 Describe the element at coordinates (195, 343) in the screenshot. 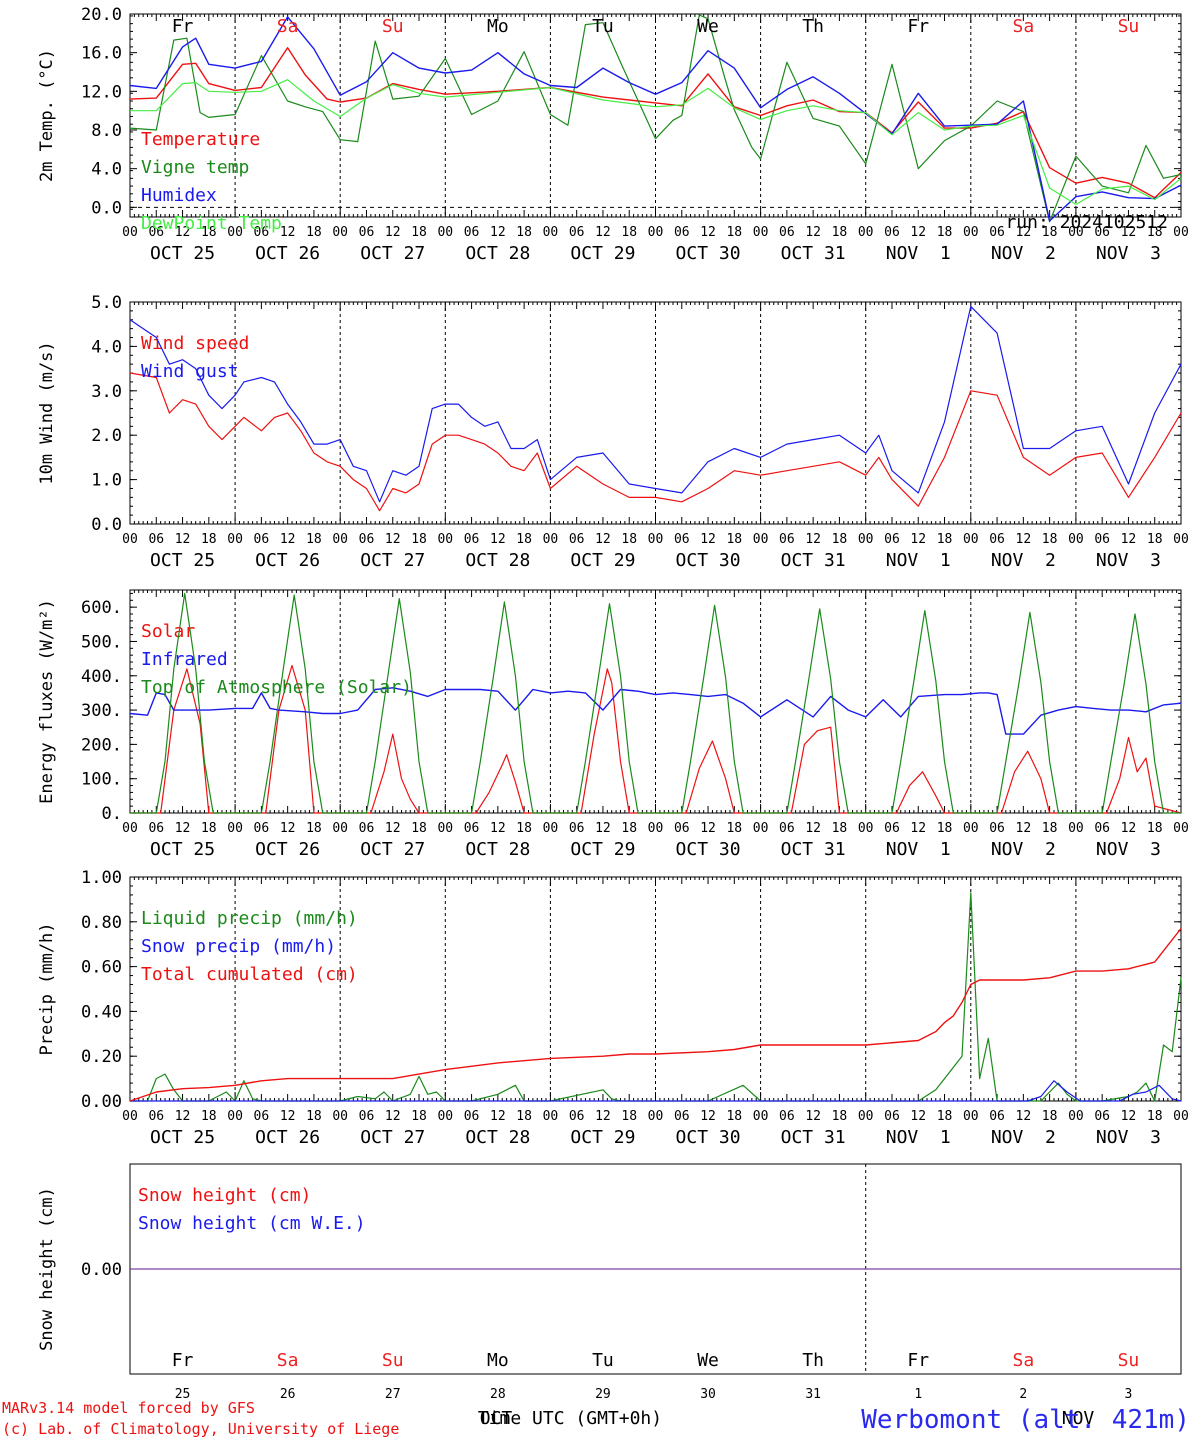

I see `legend-entry: Wind speed` at that location.